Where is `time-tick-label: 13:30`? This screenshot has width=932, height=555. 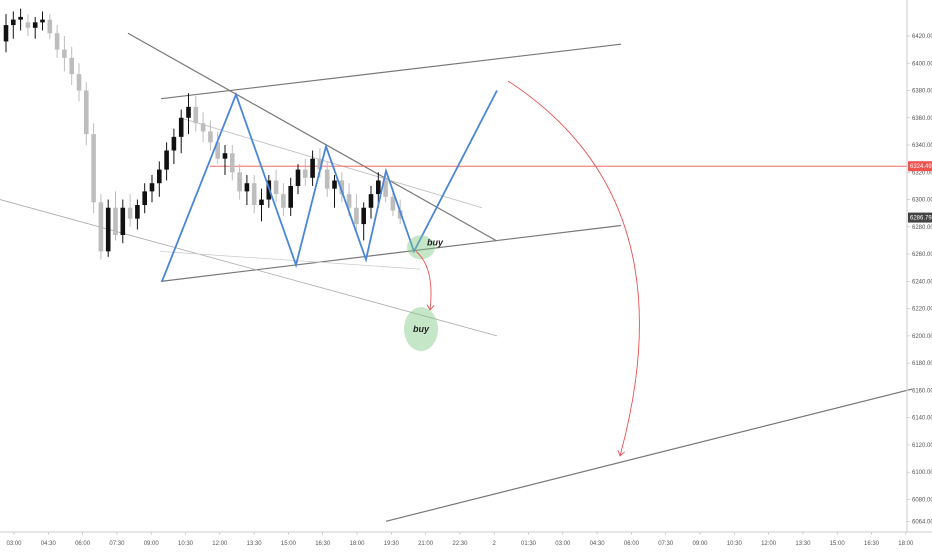 time-tick-label: 13:30 is located at coordinates (255, 544).